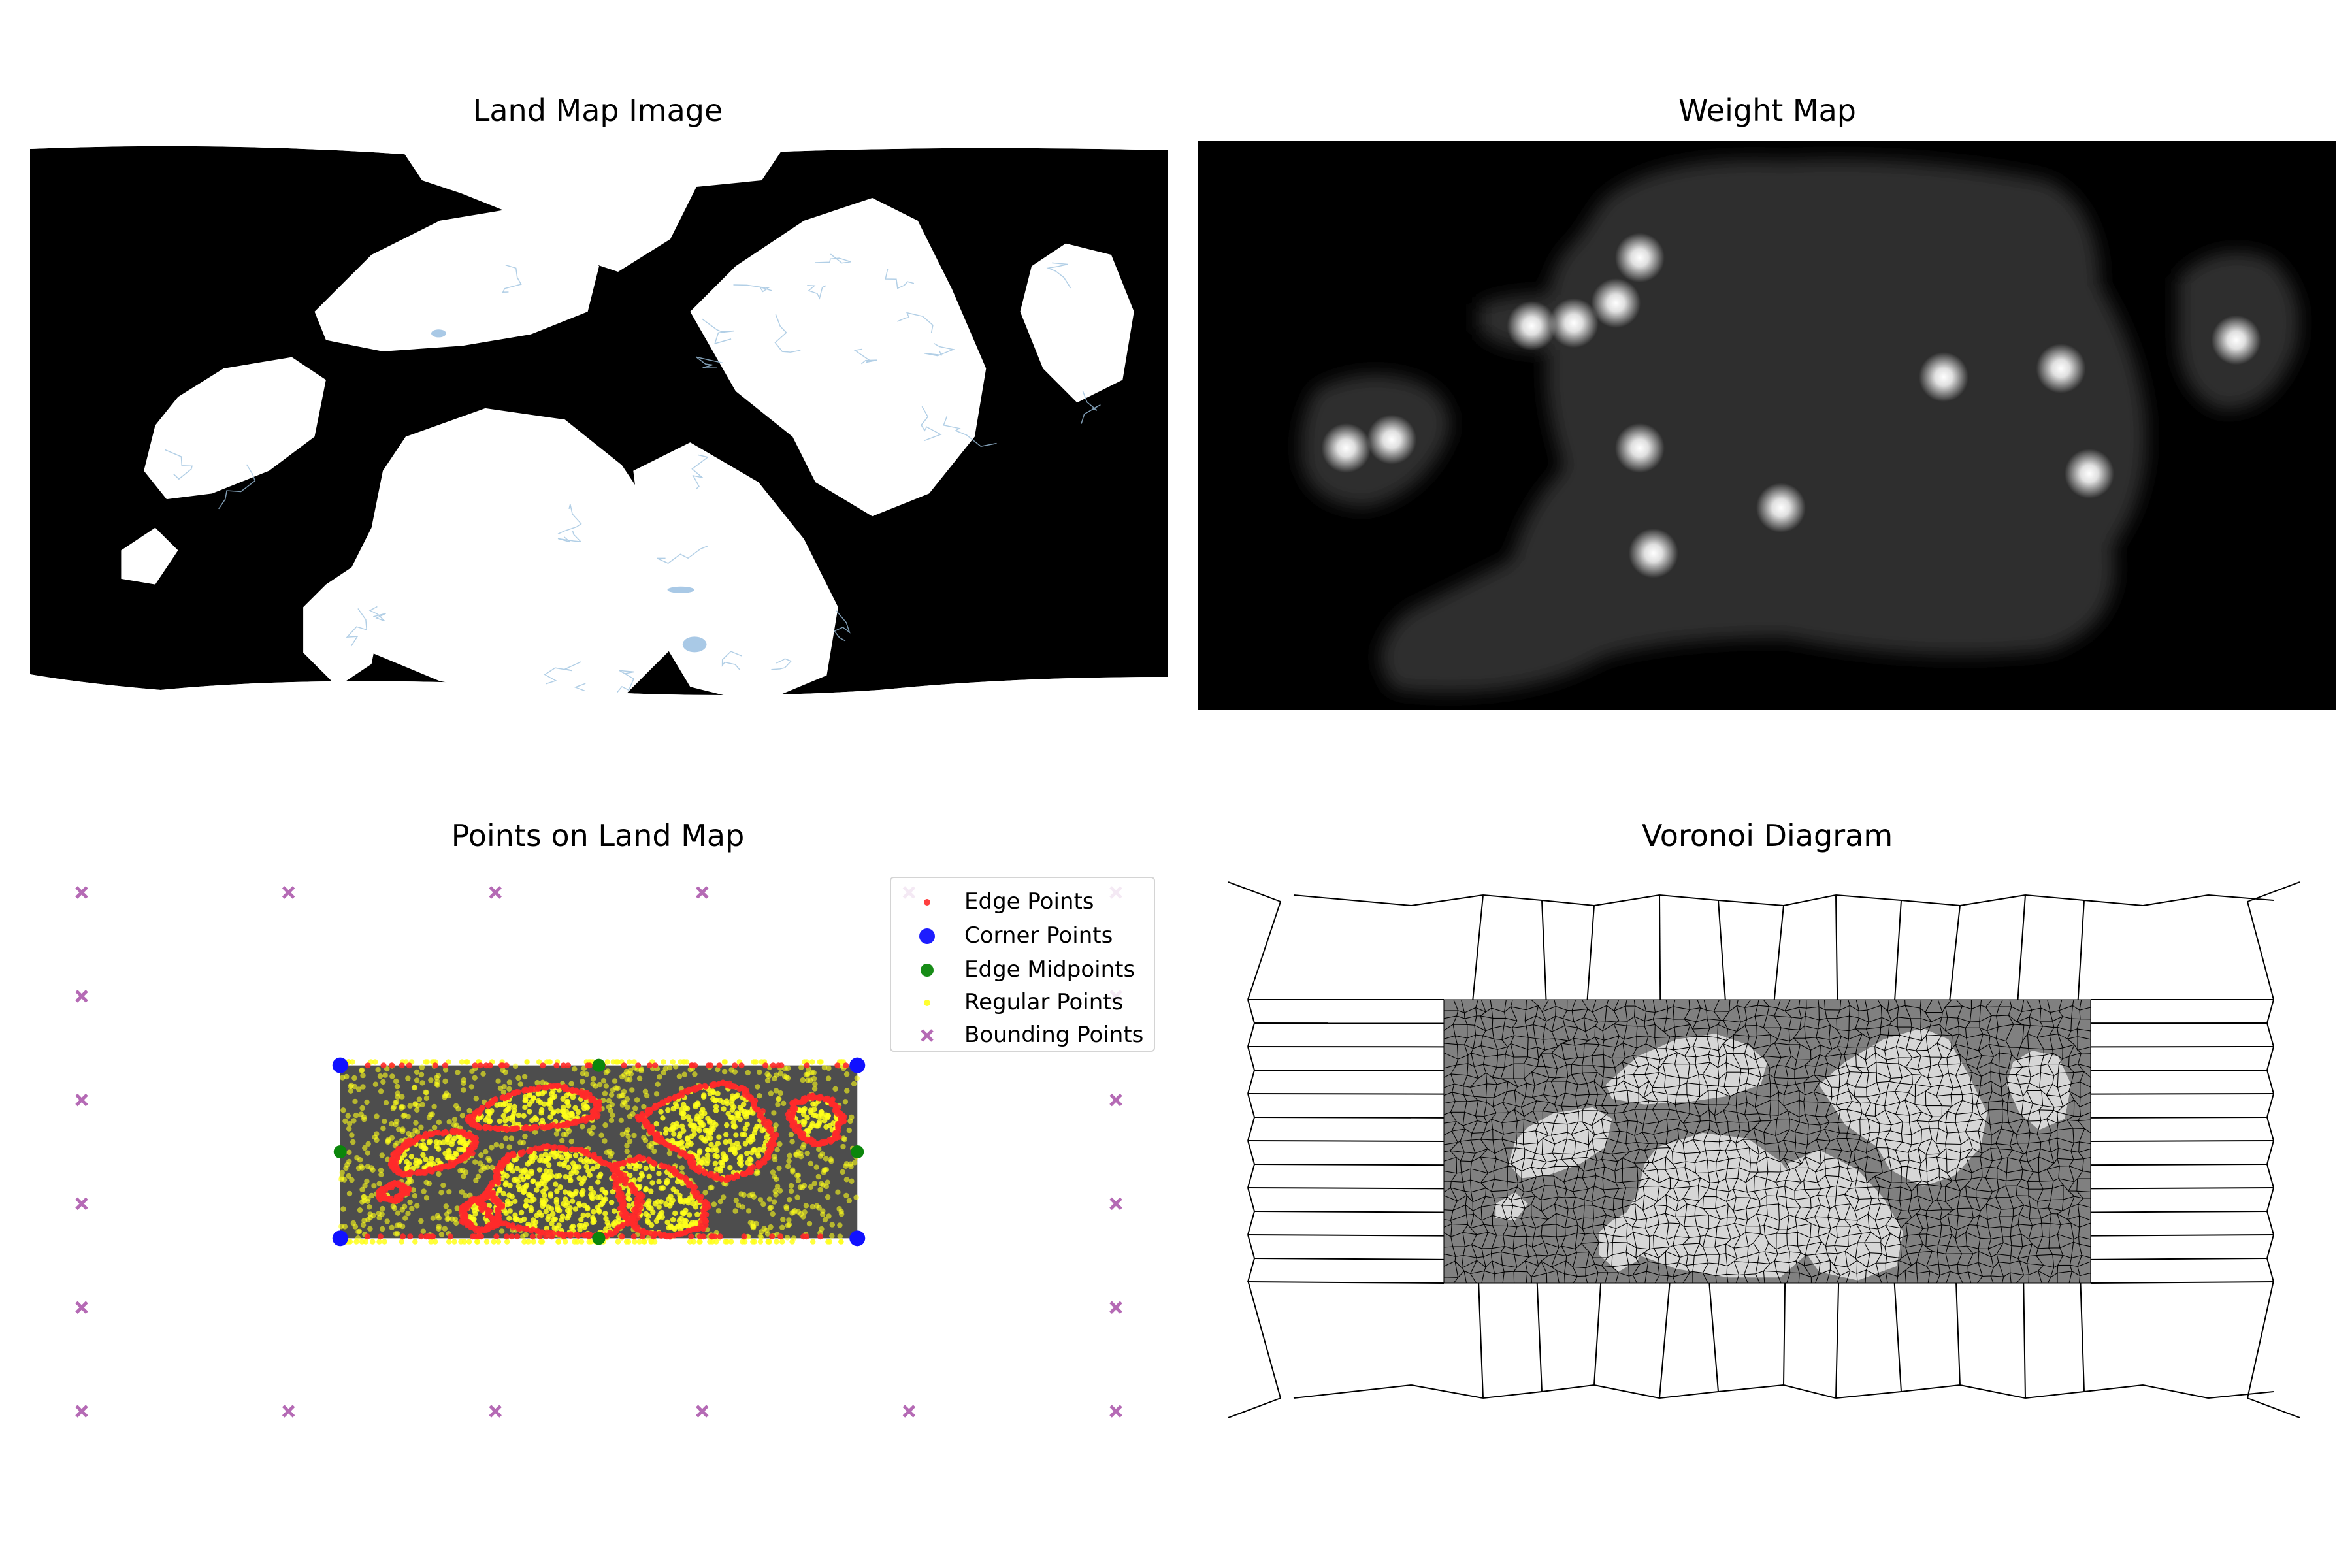  I want to click on panel-title-voronoi: Voronoi Diagram, so click(1767, 835).